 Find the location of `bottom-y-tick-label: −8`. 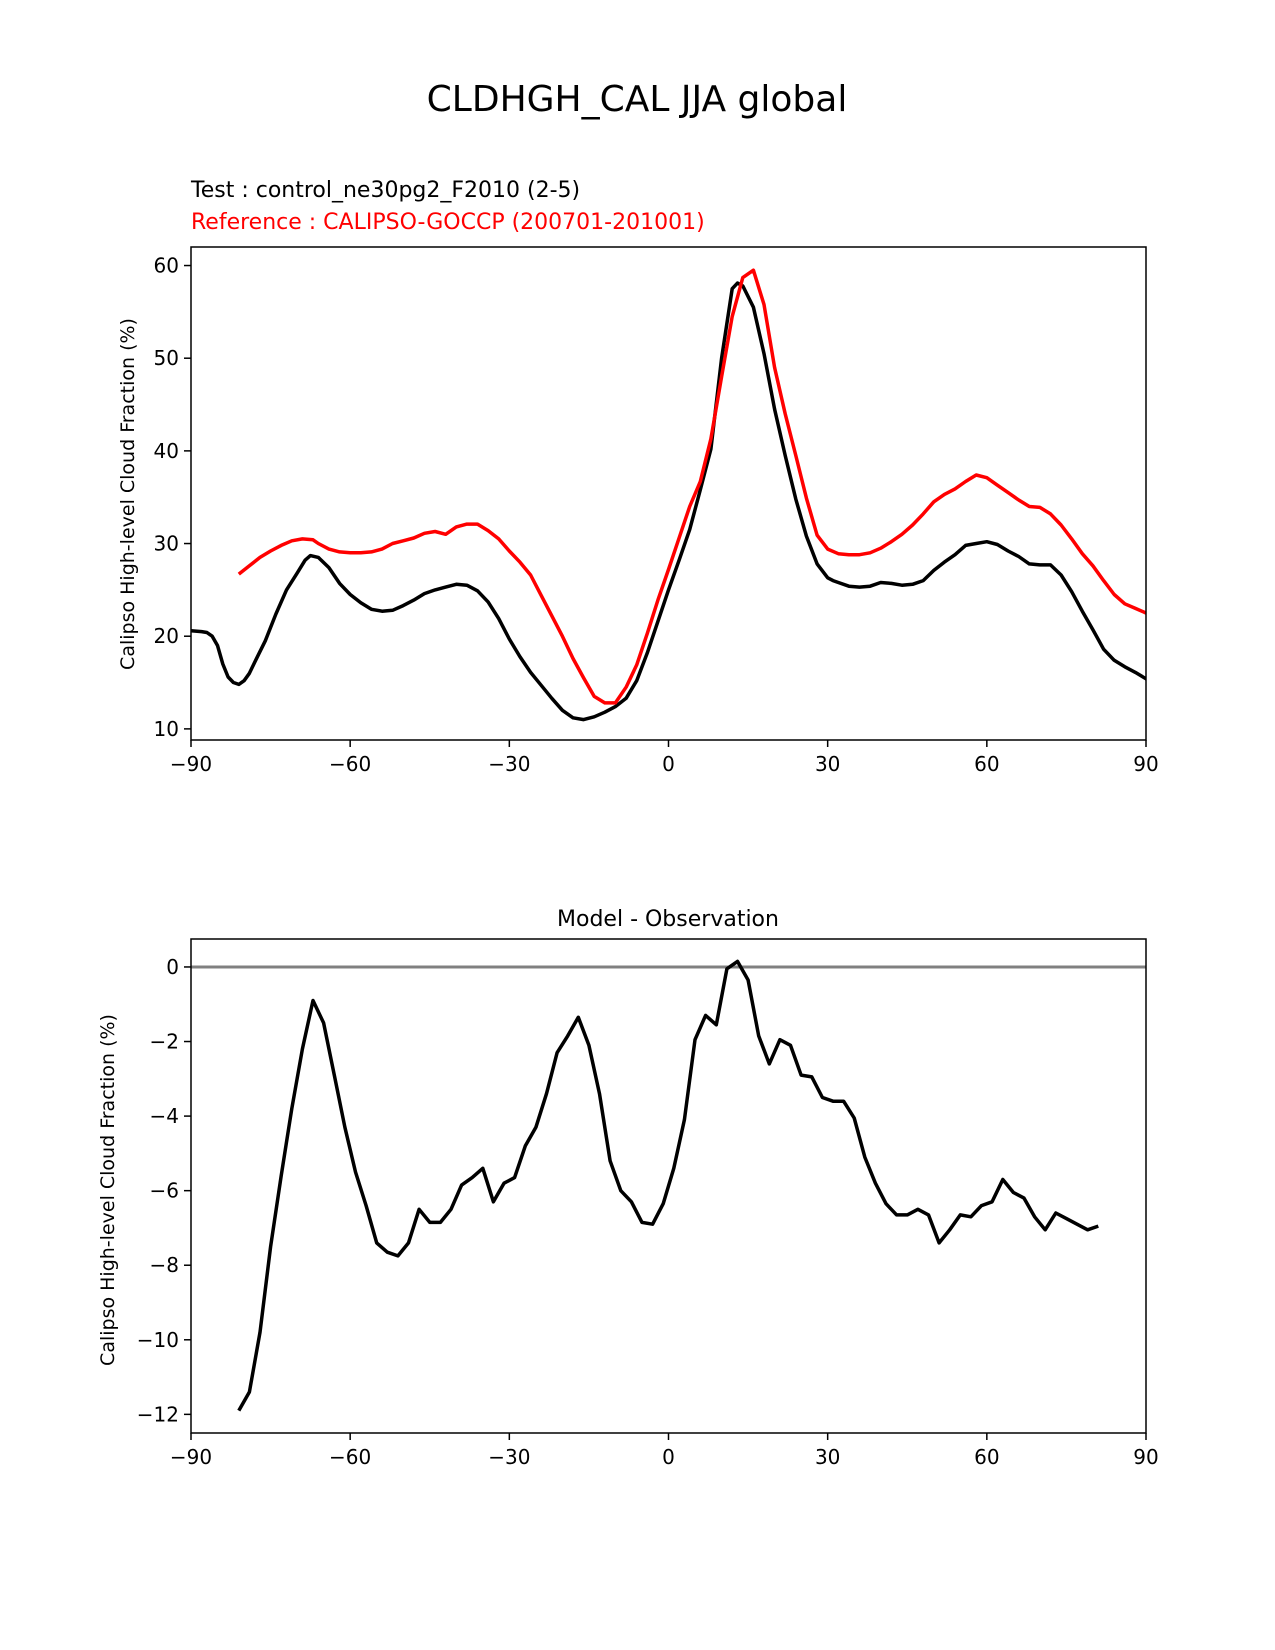

bottom-y-tick-label: −8 is located at coordinates (164, 1265).